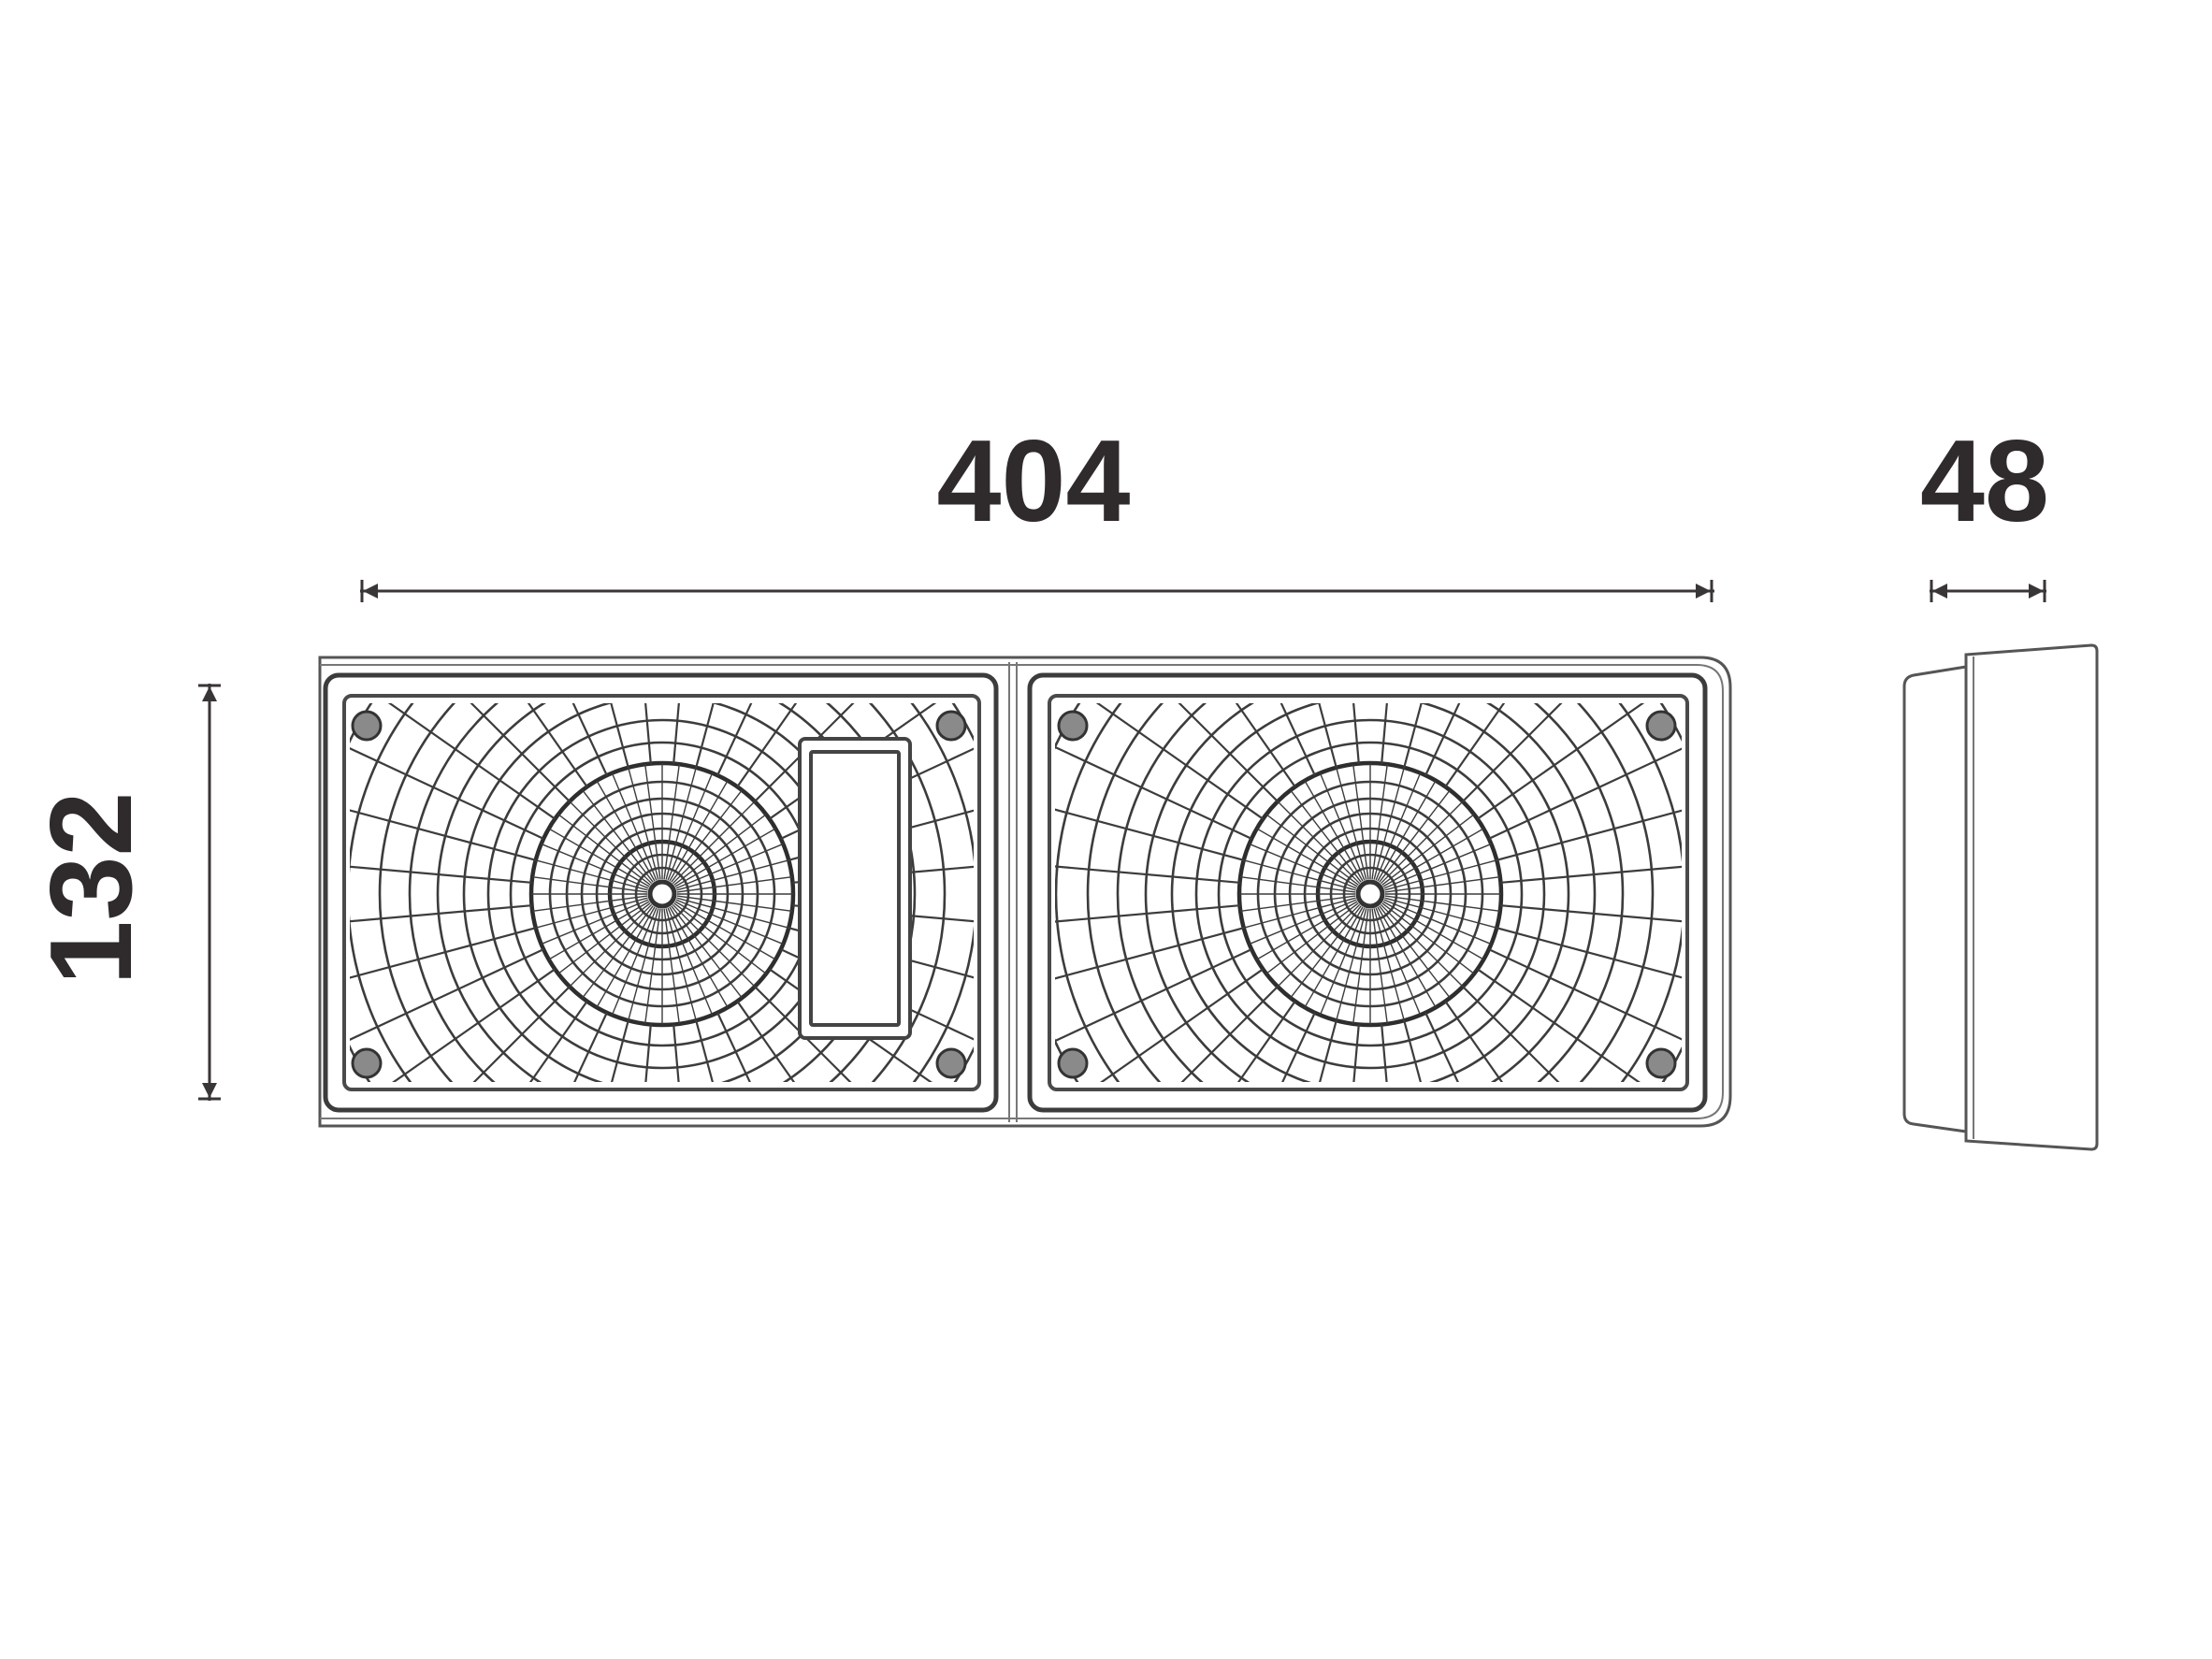 The width and height of the screenshot is (2212, 1659). Describe the element at coordinates (367, 1063) in the screenshot. I see `left-chamber-screw-bottom-left` at that location.